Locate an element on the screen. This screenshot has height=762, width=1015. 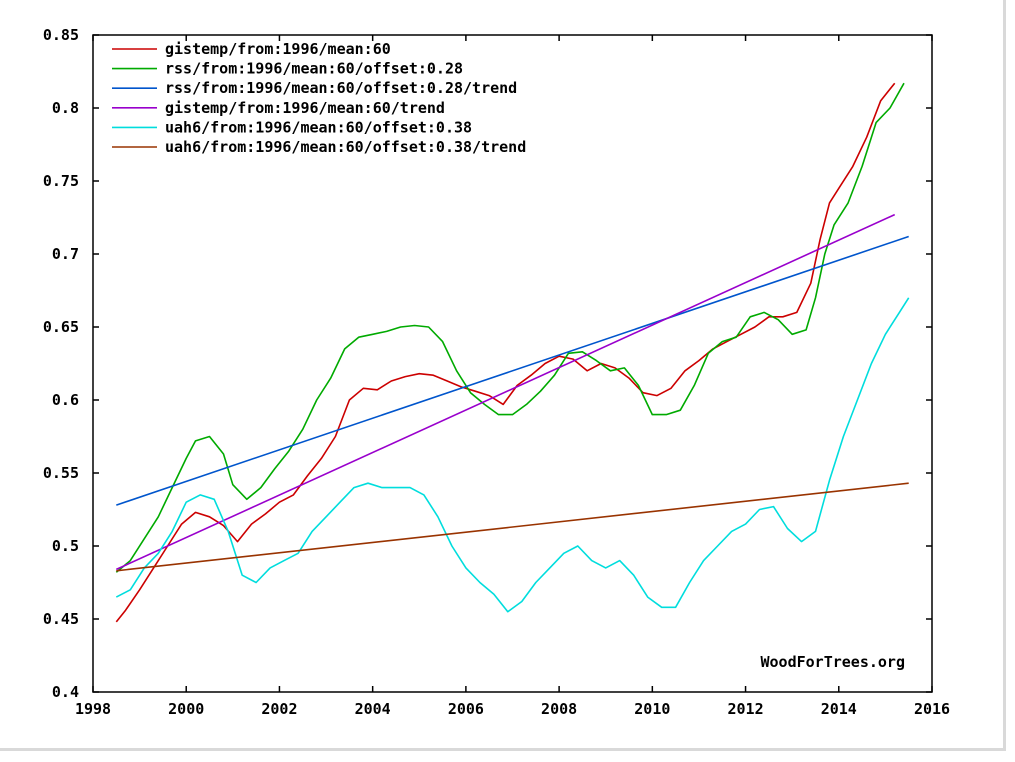
legend-label: rss/from:1996/mean:60/offset:0.28 is located at coordinates (314, 69).